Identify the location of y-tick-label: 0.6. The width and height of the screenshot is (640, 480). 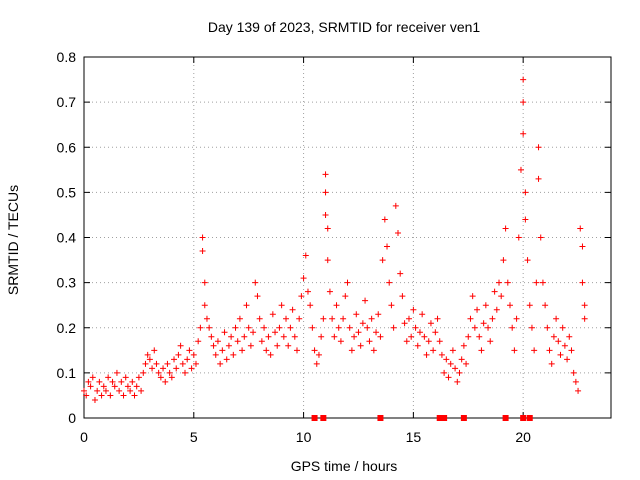
(67, 147).